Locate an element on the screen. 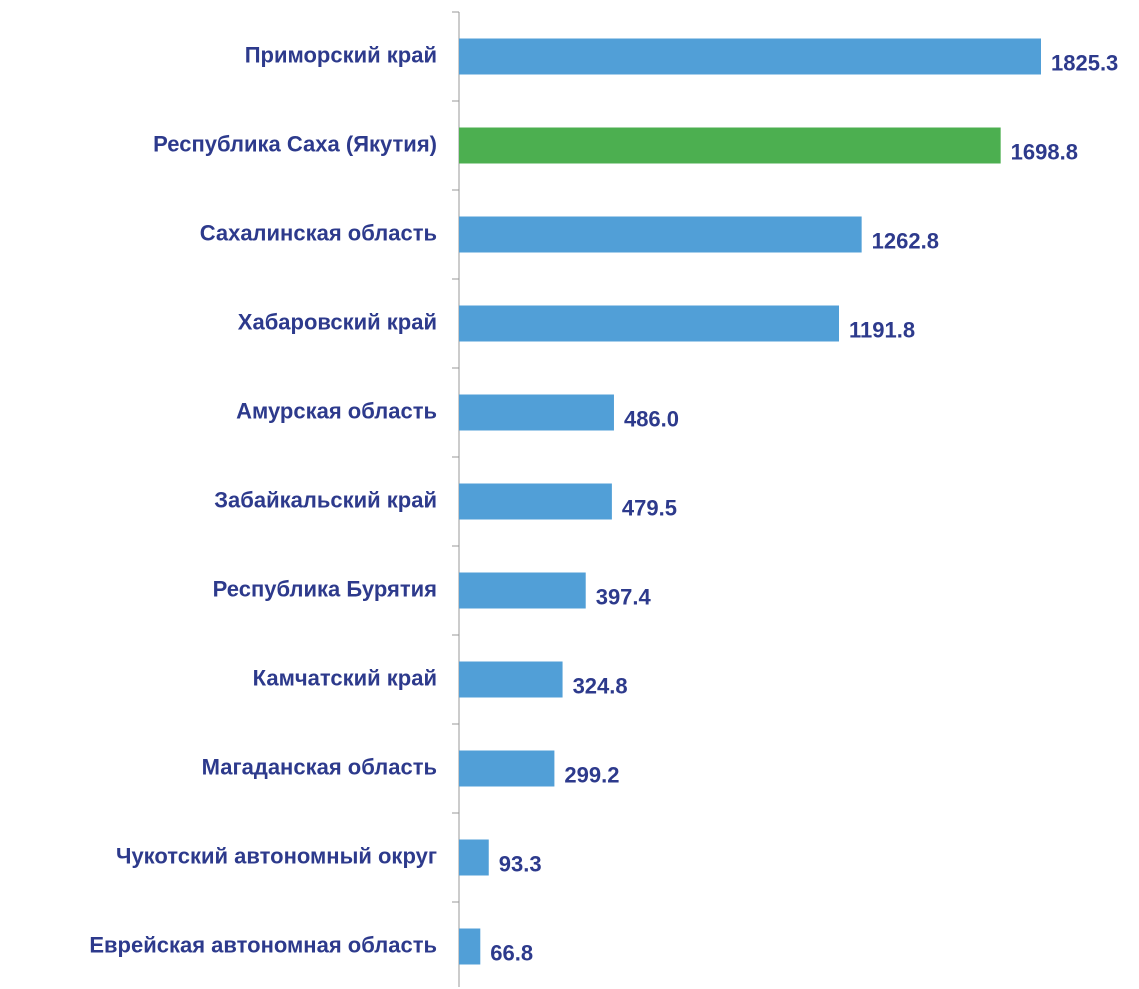  value-label: 1191.8 is located at coordinates (882, 329).